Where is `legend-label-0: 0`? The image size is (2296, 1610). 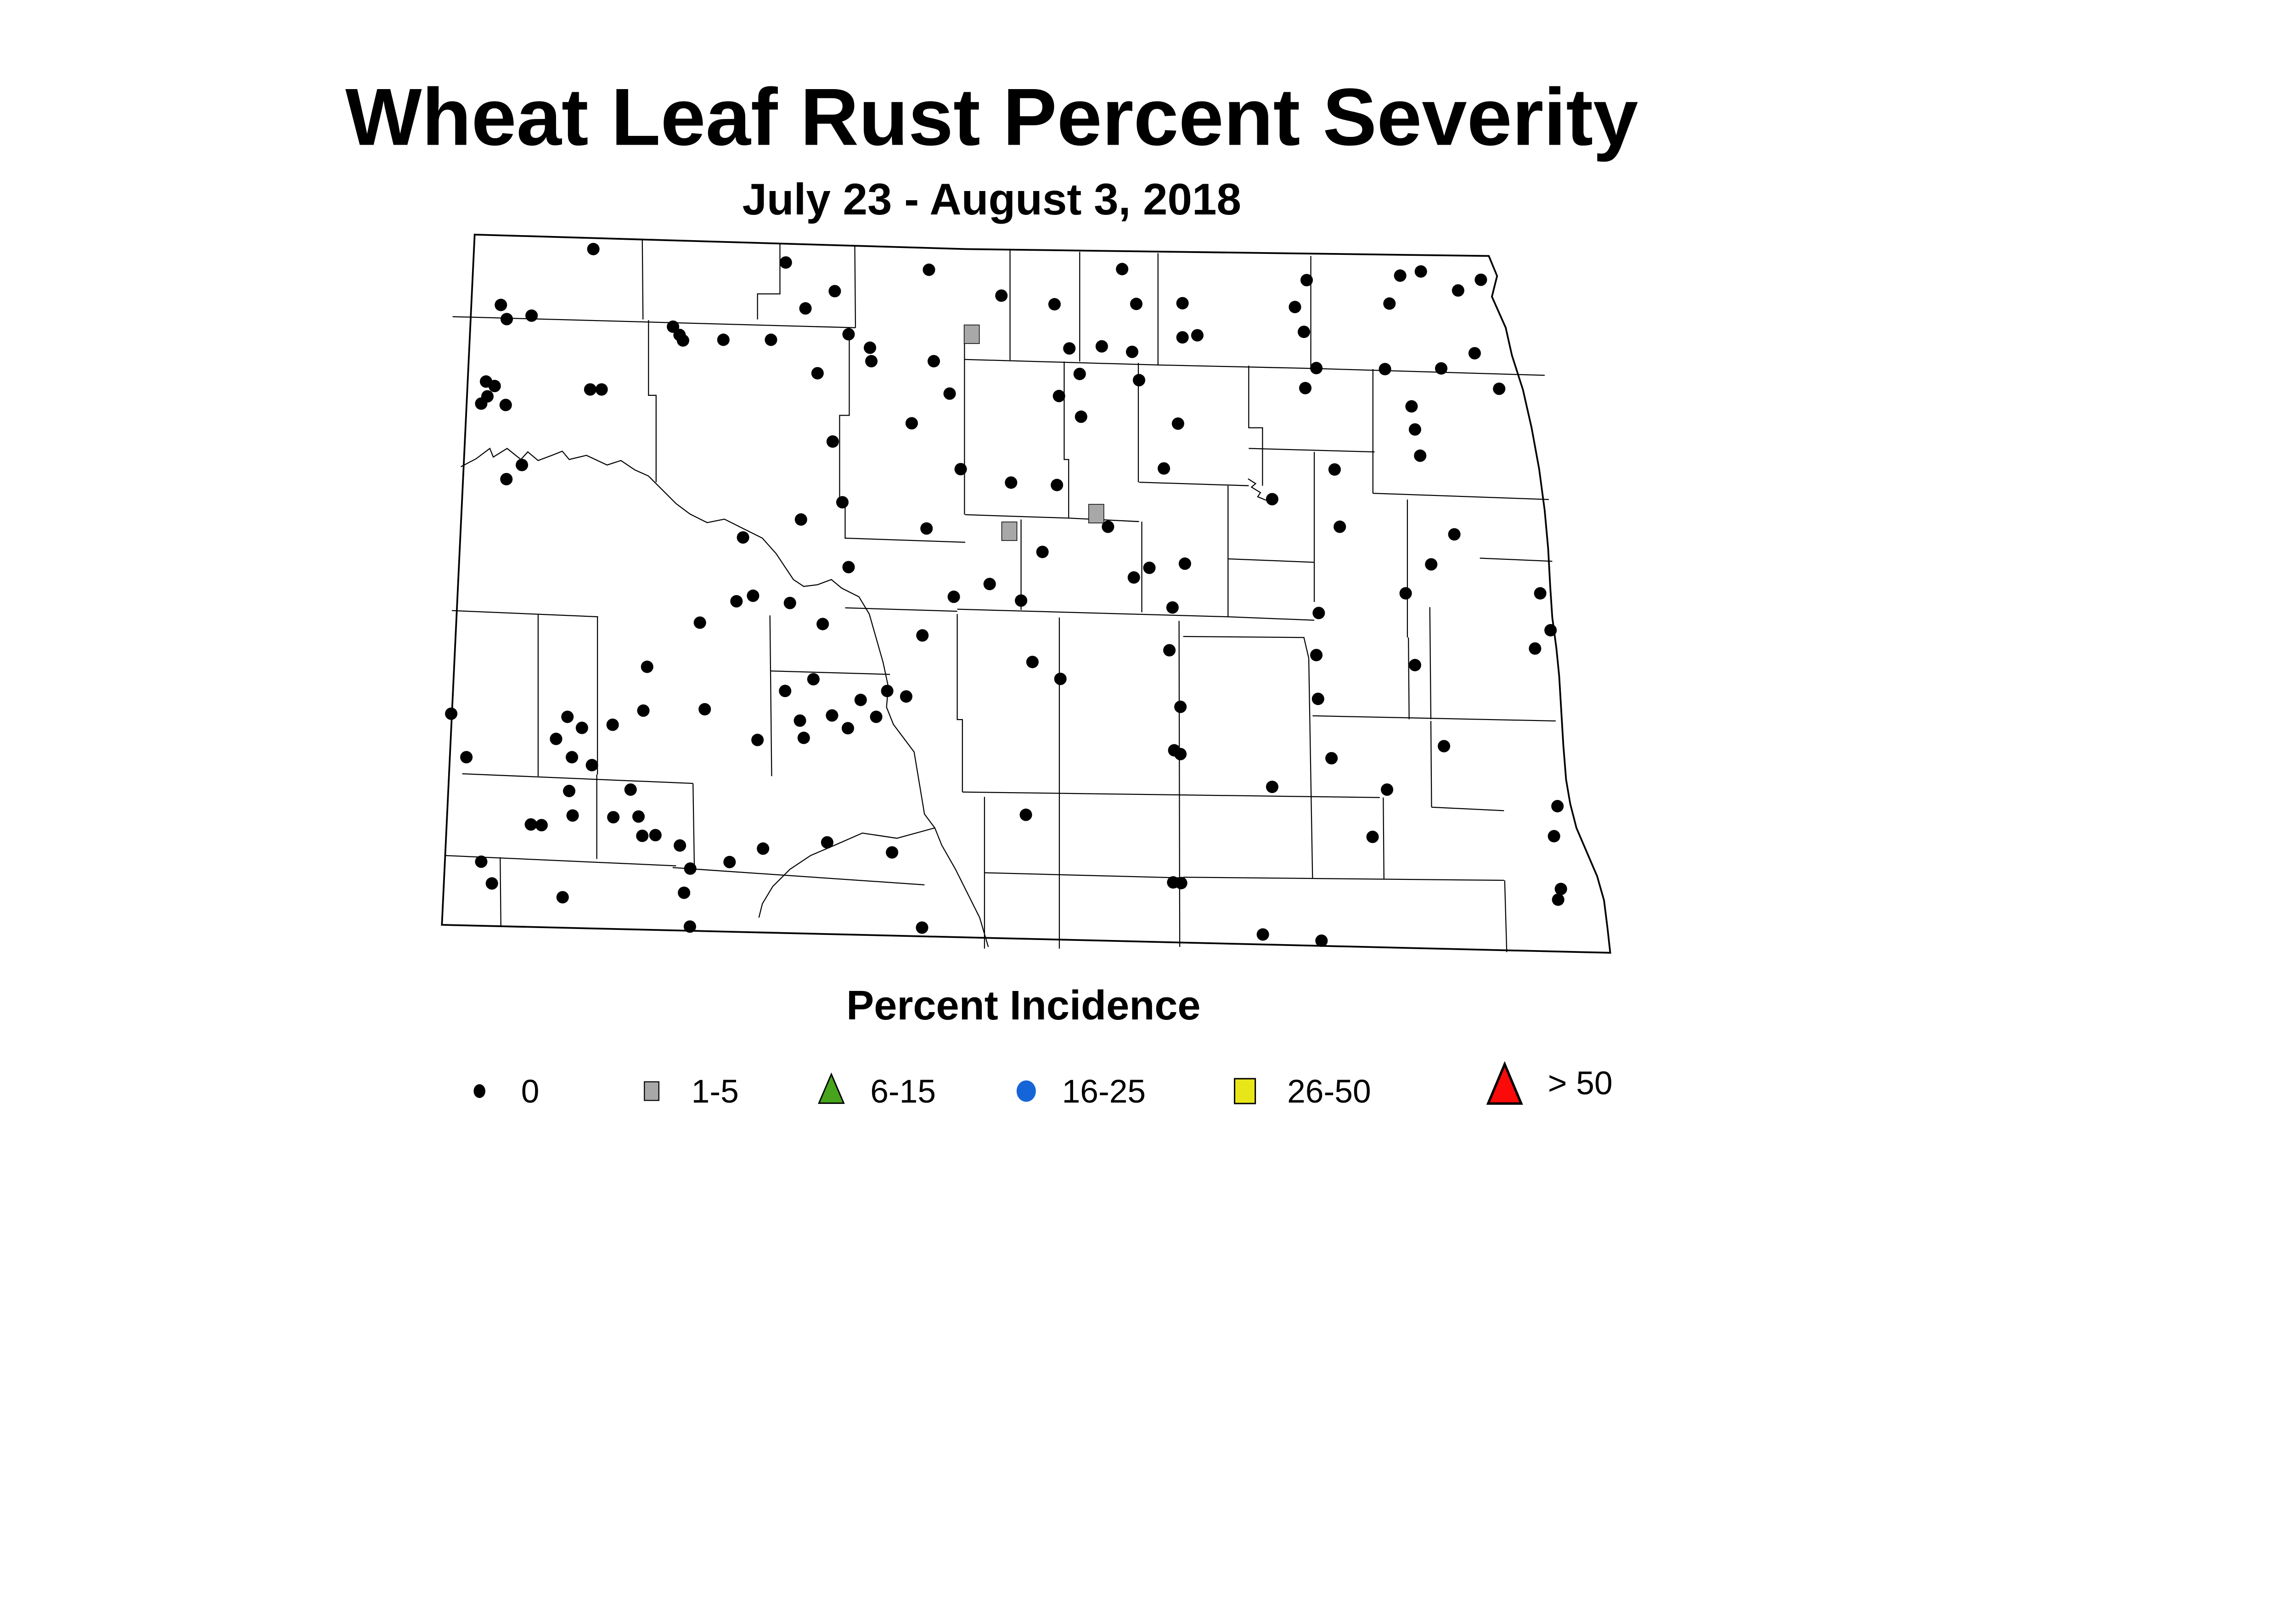
legend-label-0: 0 is located at coordinates (530, 1092).